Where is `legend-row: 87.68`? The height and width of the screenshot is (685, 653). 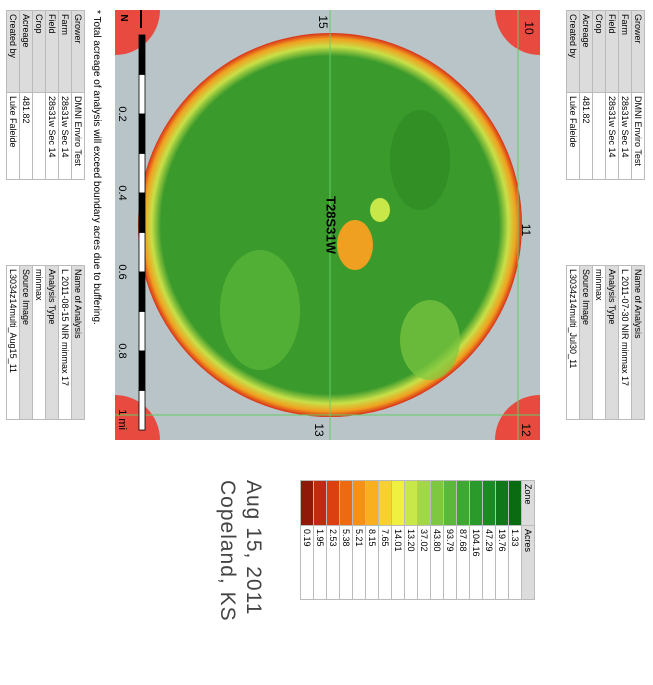 legend-row: 87.68 is located at coordinates (463, 540).